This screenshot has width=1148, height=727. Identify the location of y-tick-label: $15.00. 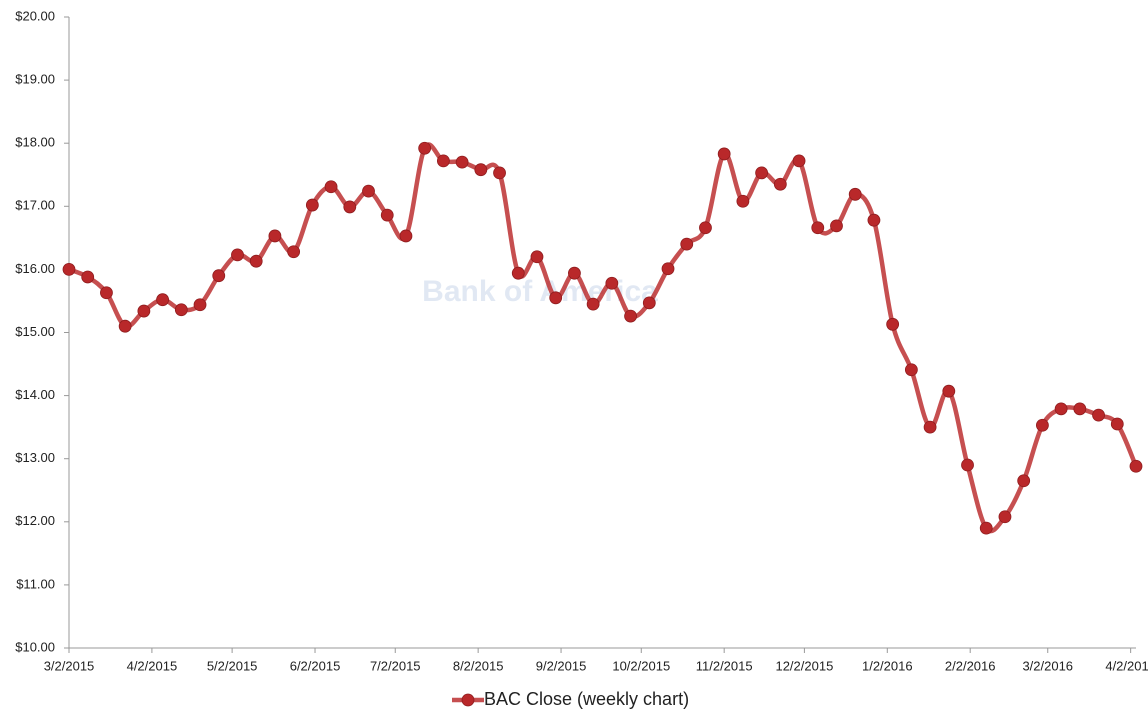
(35, 331).